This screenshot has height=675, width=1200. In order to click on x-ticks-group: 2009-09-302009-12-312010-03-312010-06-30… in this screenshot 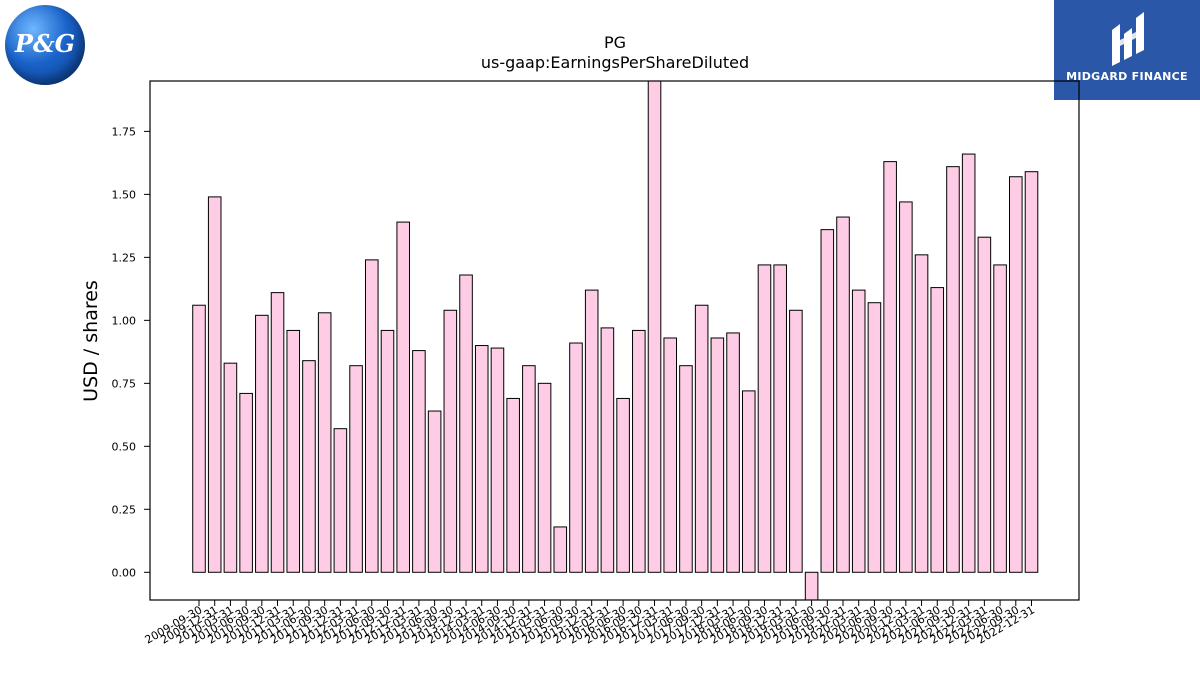, I will do `click(590, 623)`.